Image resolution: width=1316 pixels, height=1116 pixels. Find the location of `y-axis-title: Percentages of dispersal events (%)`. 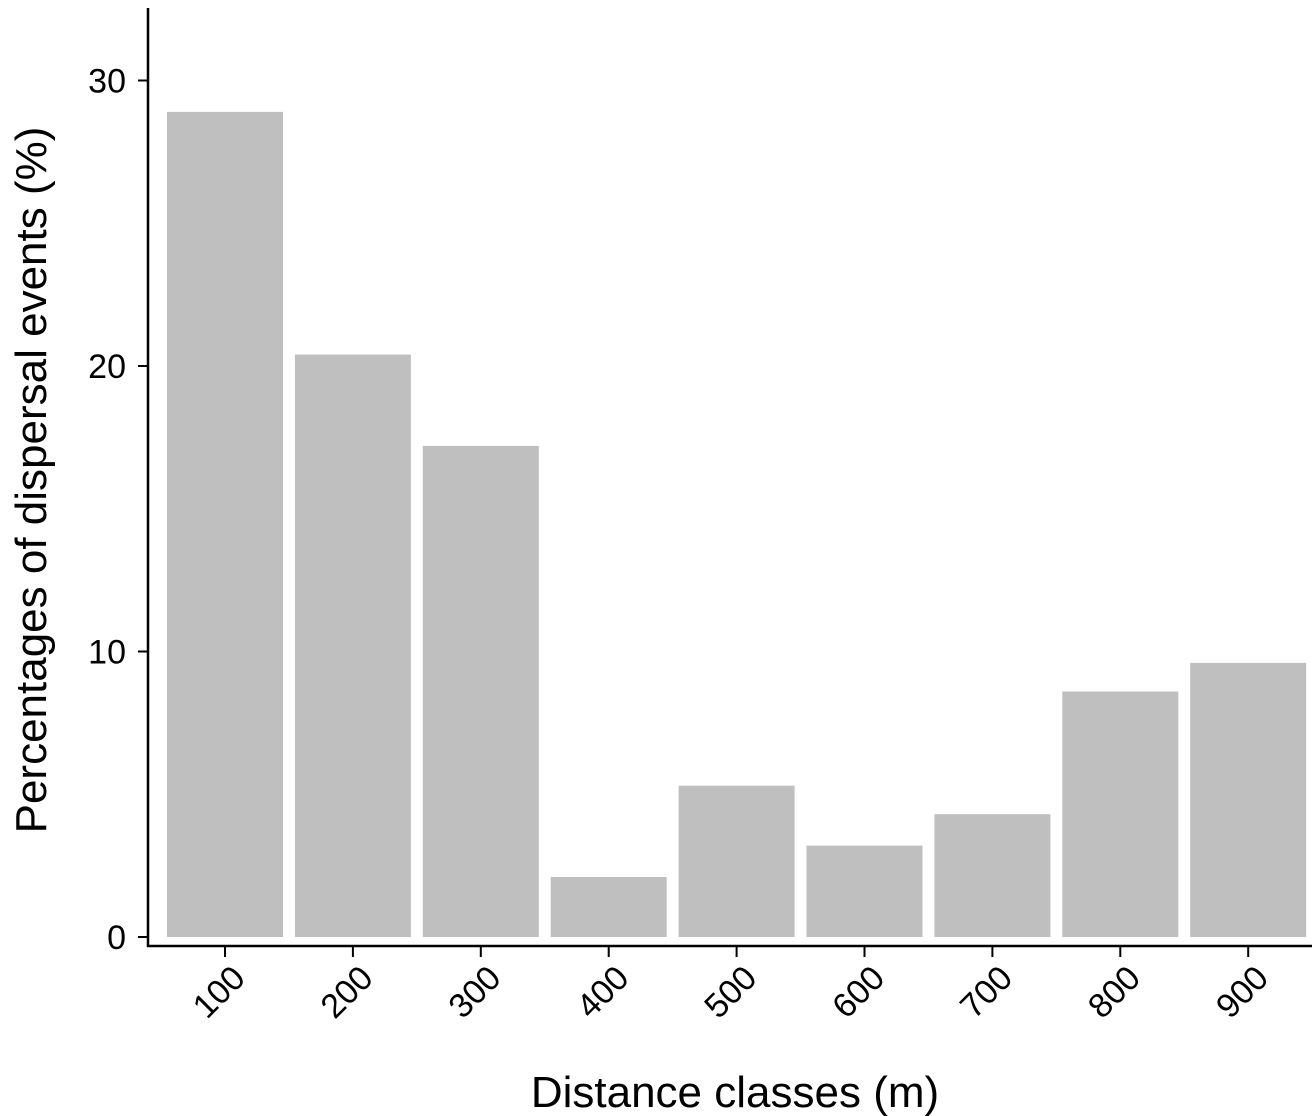

y-axis-title: Percentages of dispersal events (%) is located at coordinates (31, 480).